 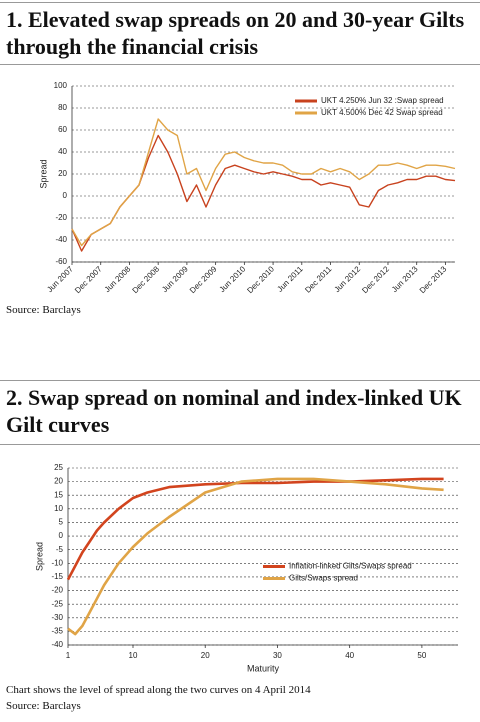 I want to click on legend-label: UKT 4.500% Dec 42 Swap spread, so click(x=382, y=112).